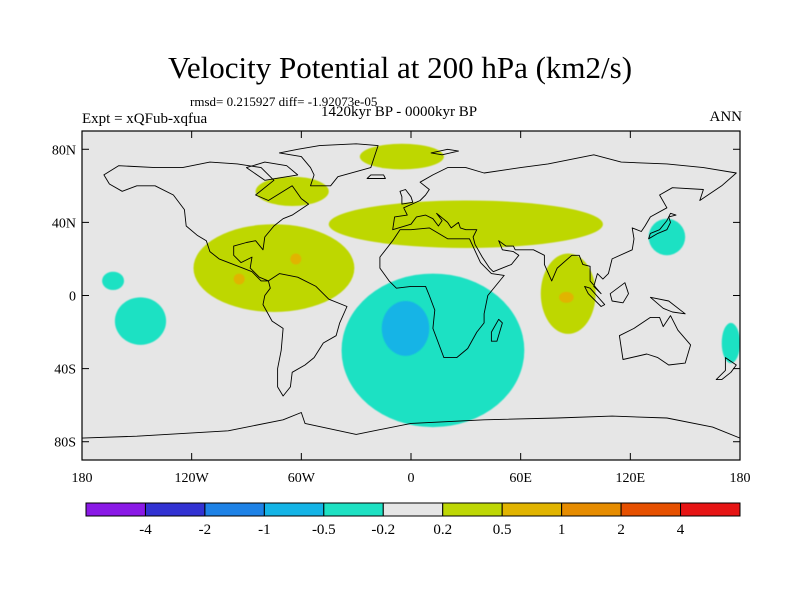 The width and height of the screenshot is (800, 600). What do you see at coordinates (324, 530) in the screenshot?
I see `colorbar-label: -0.5` at bounding box center [324, 530].